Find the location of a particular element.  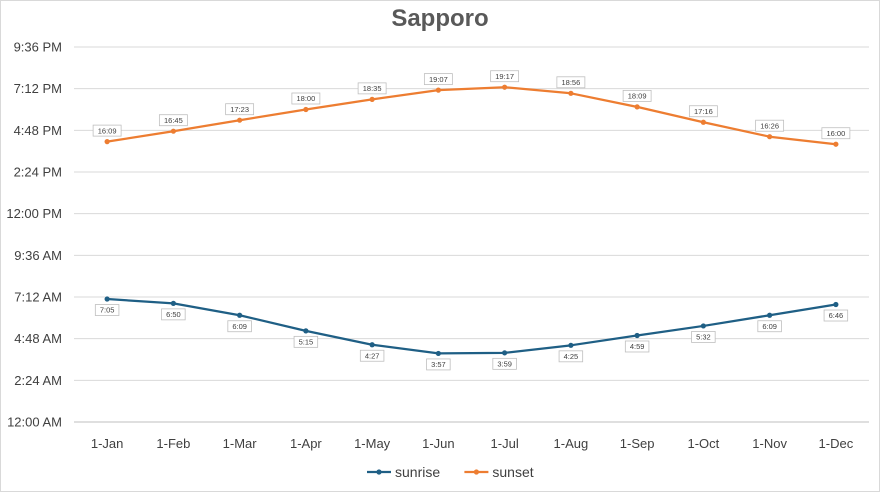

legend-entry-sunrise: sunrise is located at coordinates (417, 472).